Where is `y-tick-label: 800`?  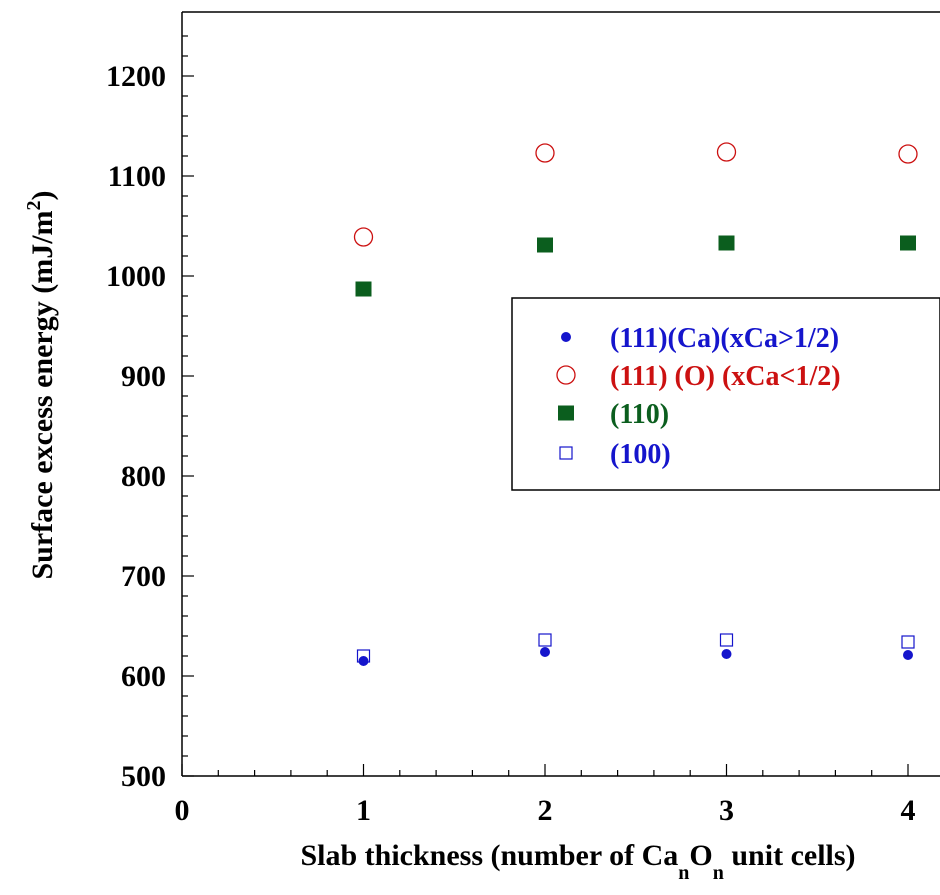 y-tick-label: 800 is located at coordinates (143, 476).